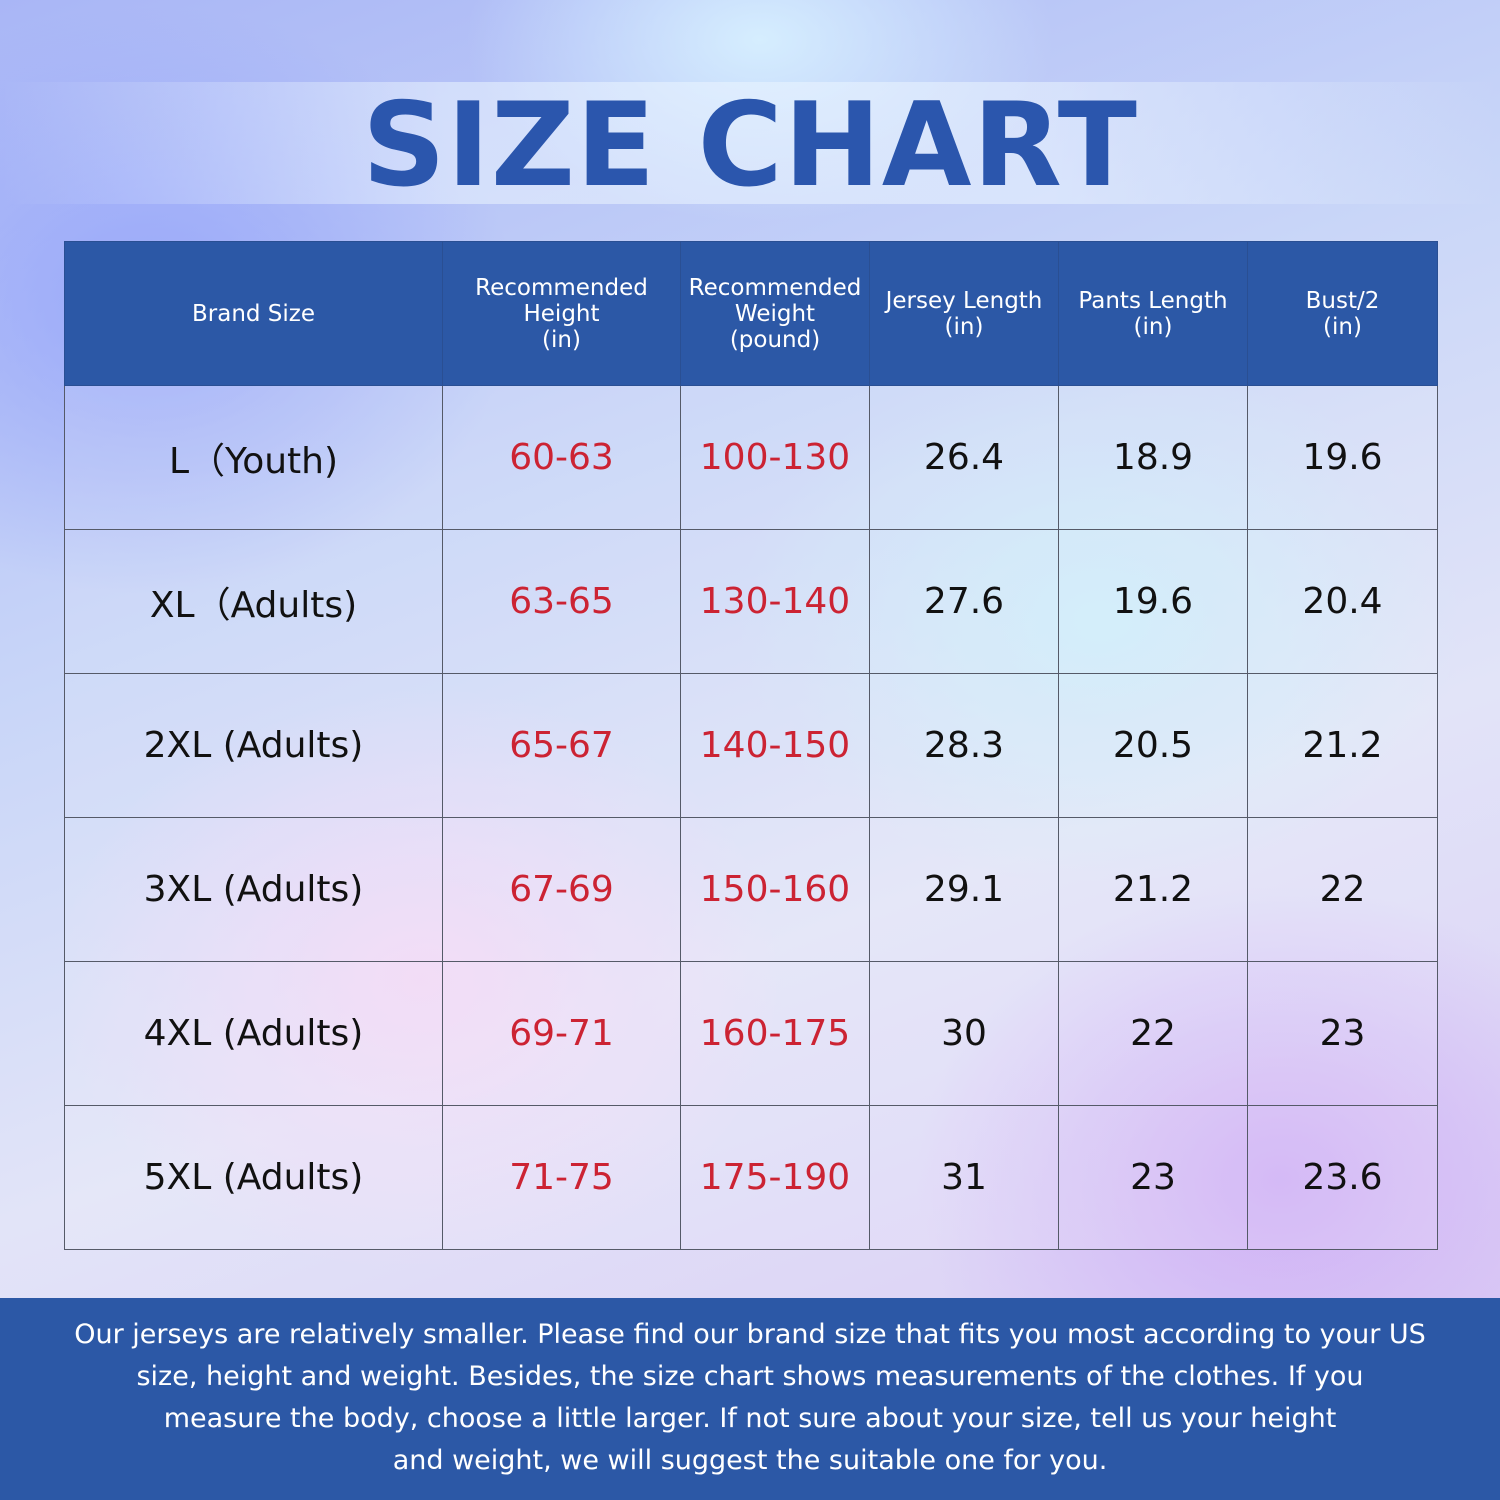 The height and width of the screenshot is (1500, 1500). I want to click on header-line: Pants Length, so click(1153, 301).